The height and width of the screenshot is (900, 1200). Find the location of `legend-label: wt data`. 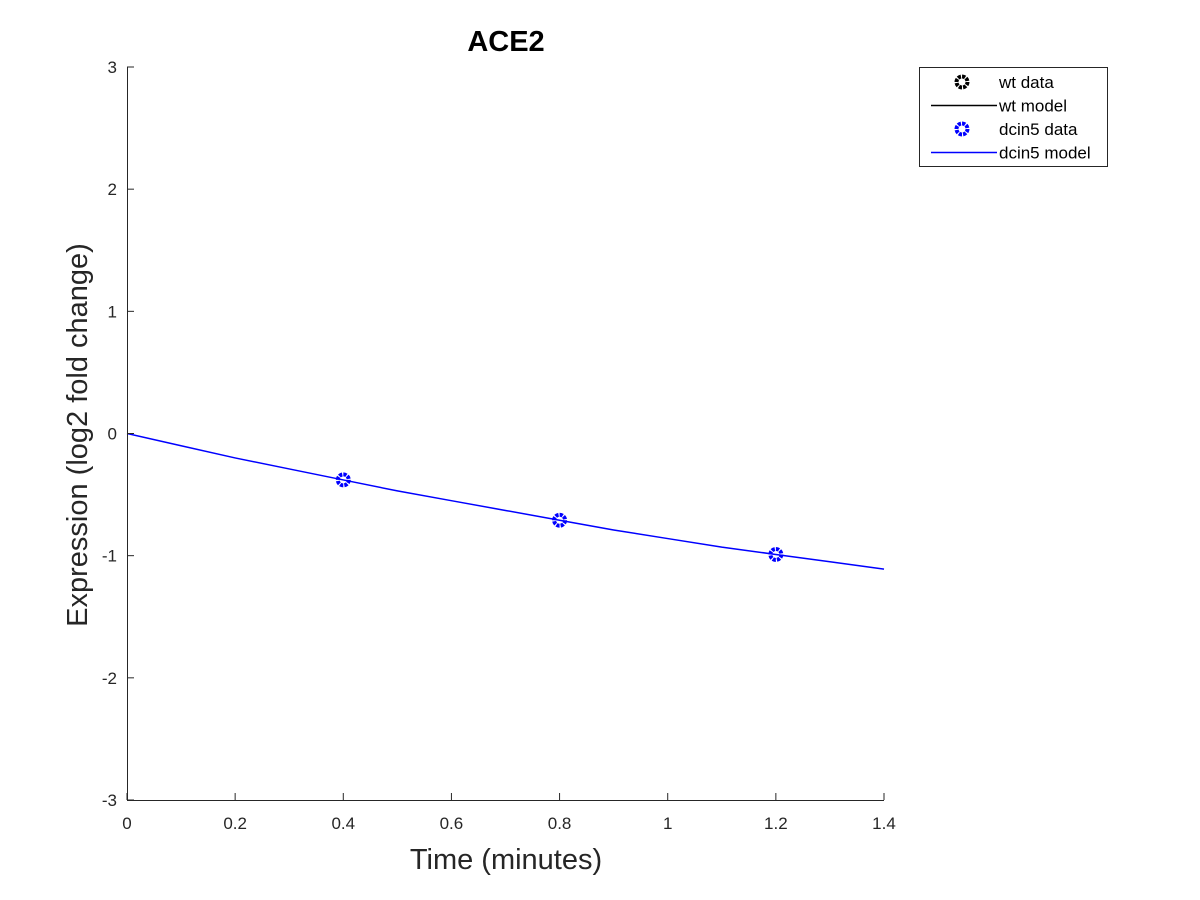

legend-label: wt data is located at coordinates (1026, 82).